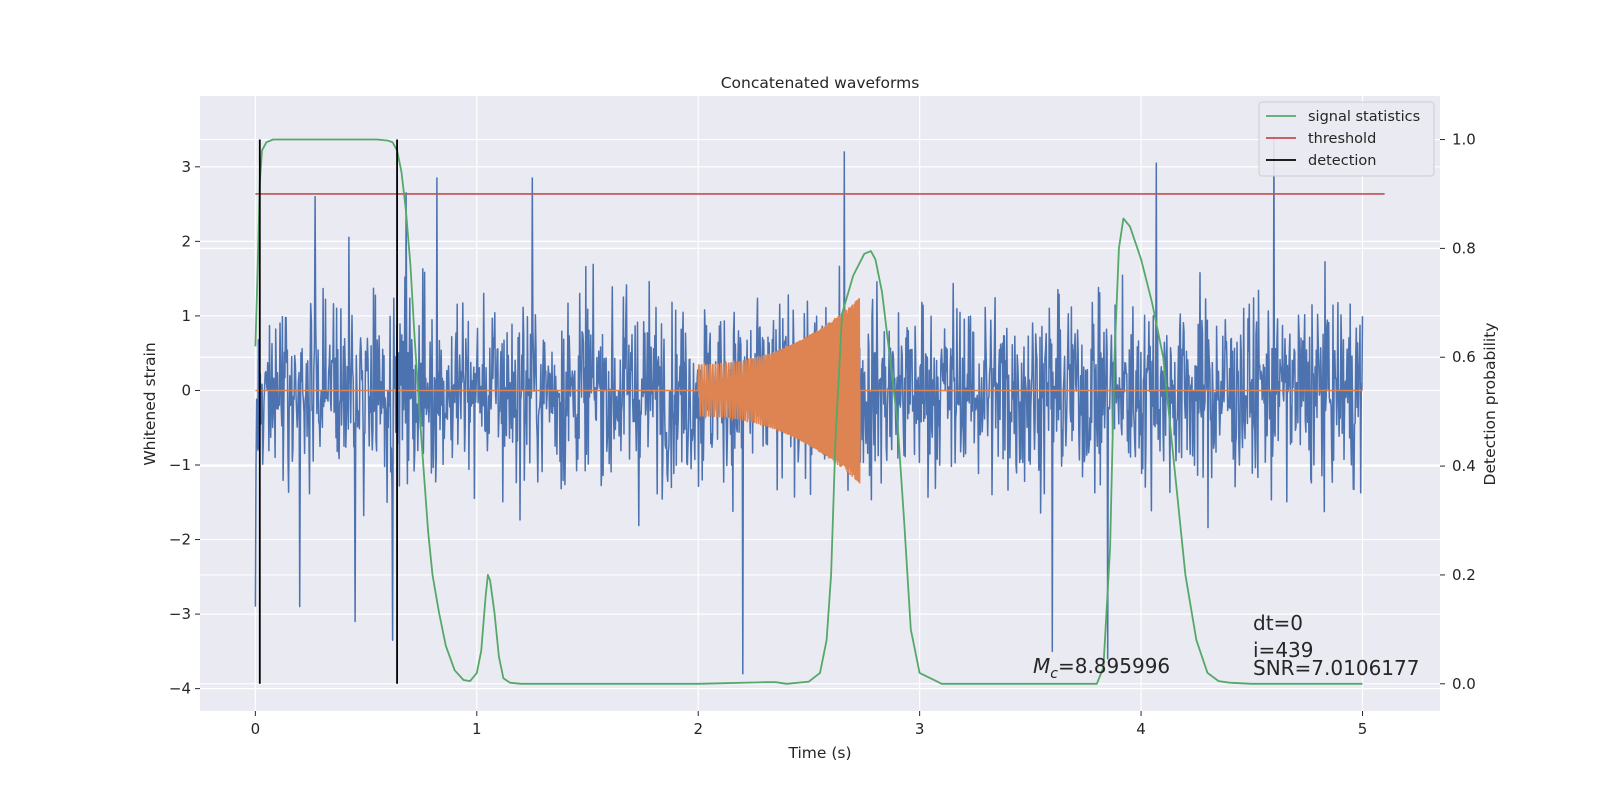 This screenshot has height=800, width=1600. What do you see at coordinates (819, 753) in the screenshot?
I see `x-axis-label: Time (s)` at bounding box center [819, 753].